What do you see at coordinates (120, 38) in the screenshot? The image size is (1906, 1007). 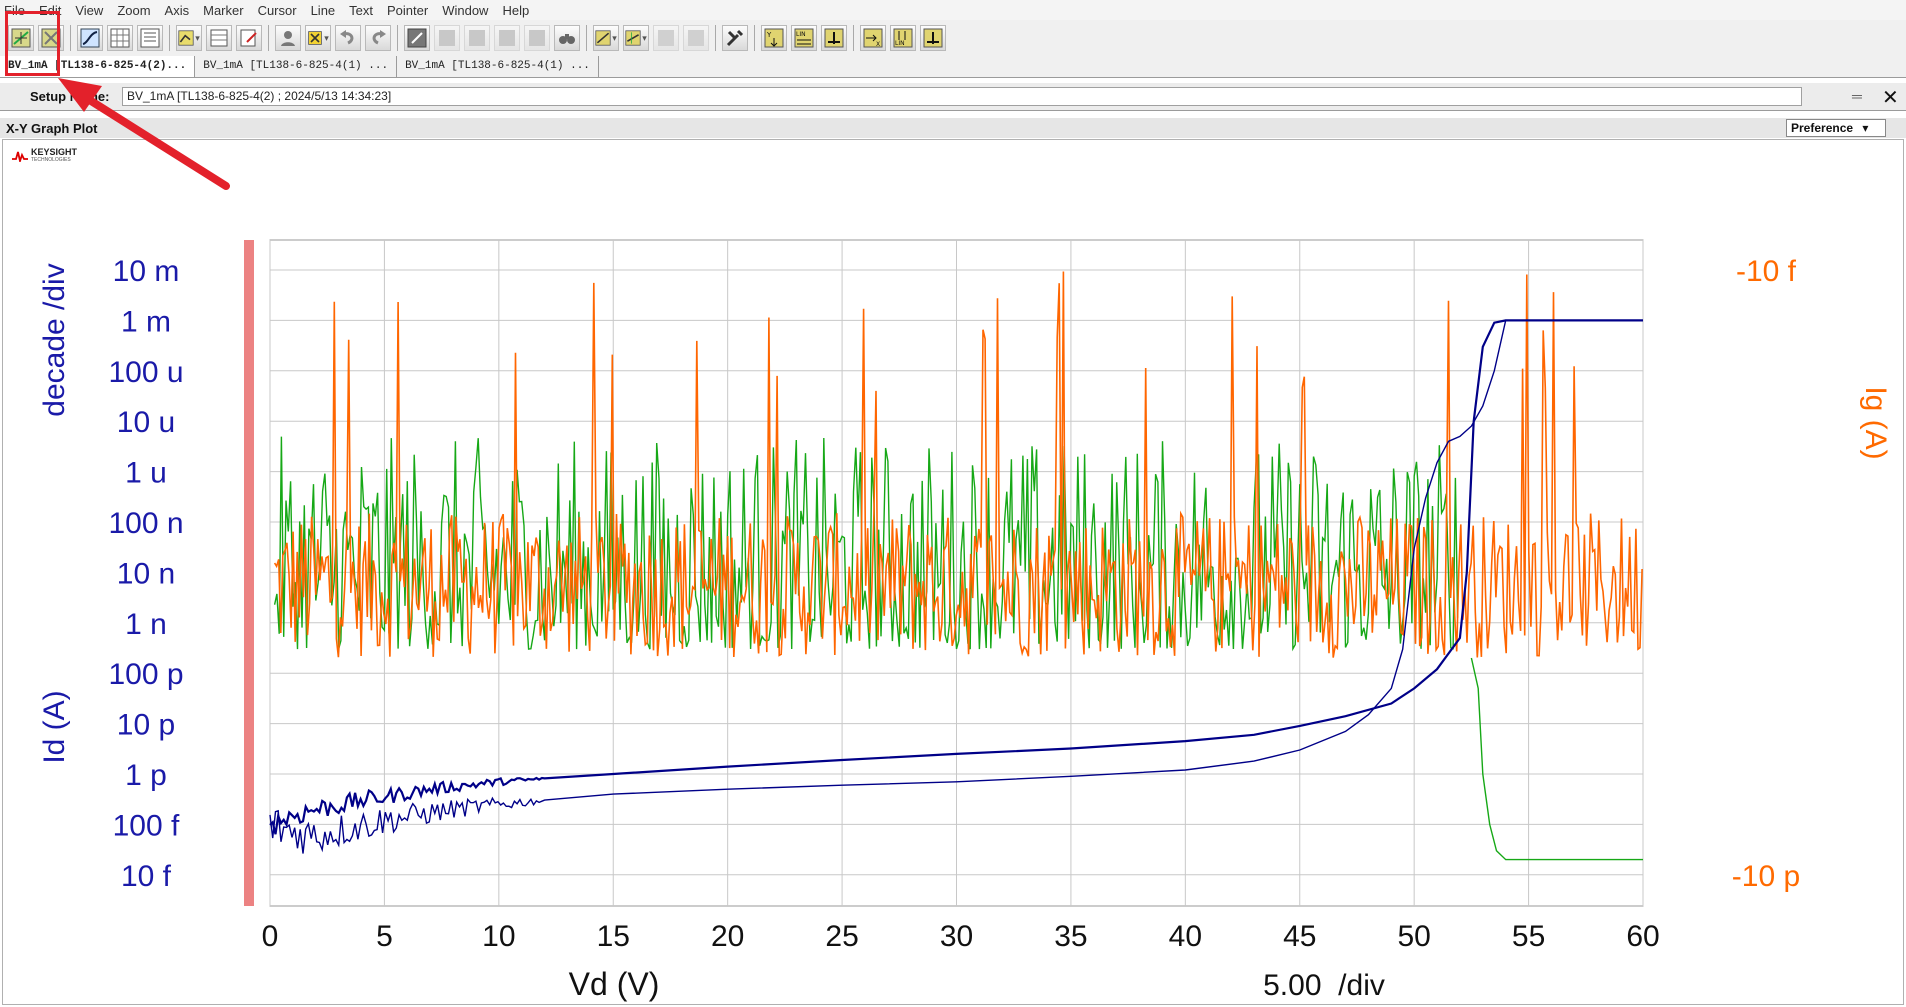 I see `grid-icon` at bounding box center [120, 38].